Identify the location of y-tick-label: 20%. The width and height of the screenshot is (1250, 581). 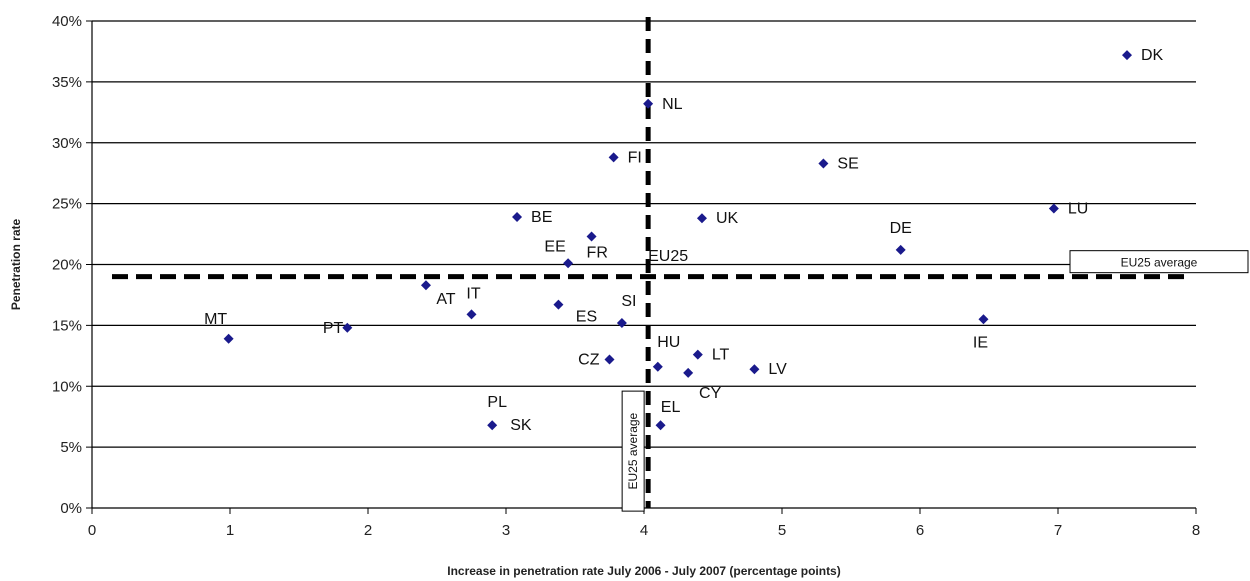
(67, 265).